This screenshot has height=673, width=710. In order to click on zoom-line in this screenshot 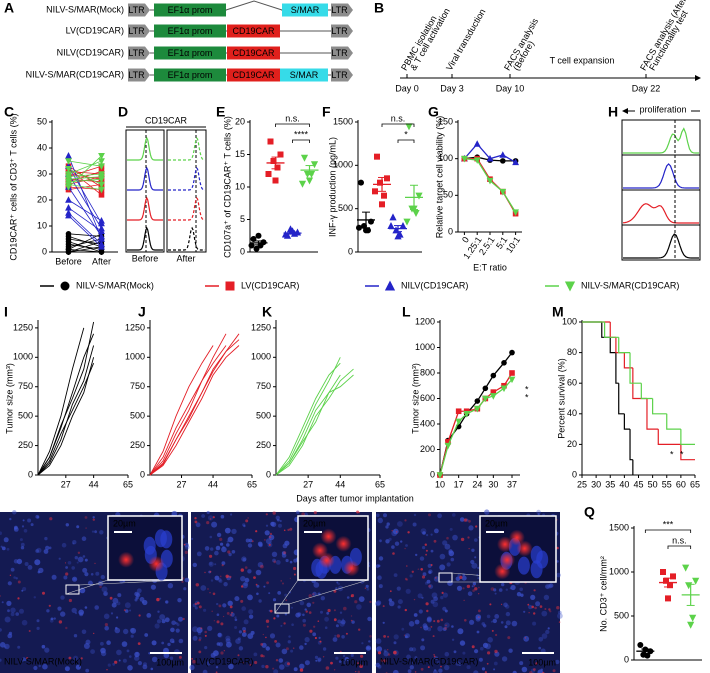, I will do `click(87, 587)`.